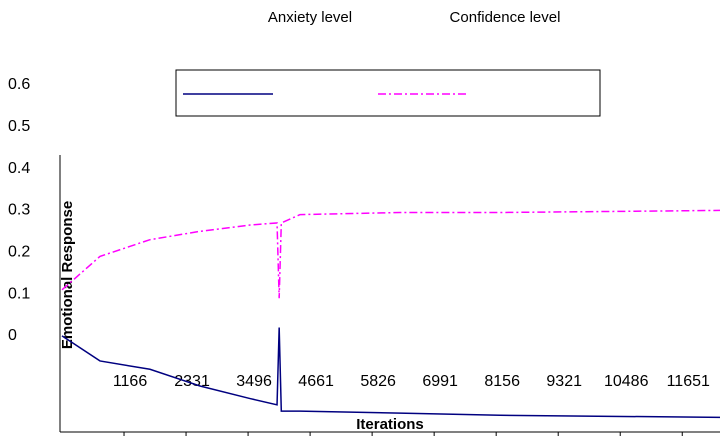  What do you see at coordinates (19, 168) in the screenshot?
I see `y-tick-label: 0.4` at bounding box center [19, 168].